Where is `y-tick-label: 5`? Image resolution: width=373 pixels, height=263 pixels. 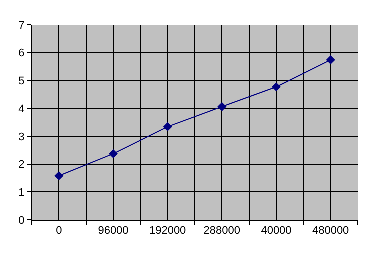 y-tick-label: 5 is located at coordinates (21, 82).